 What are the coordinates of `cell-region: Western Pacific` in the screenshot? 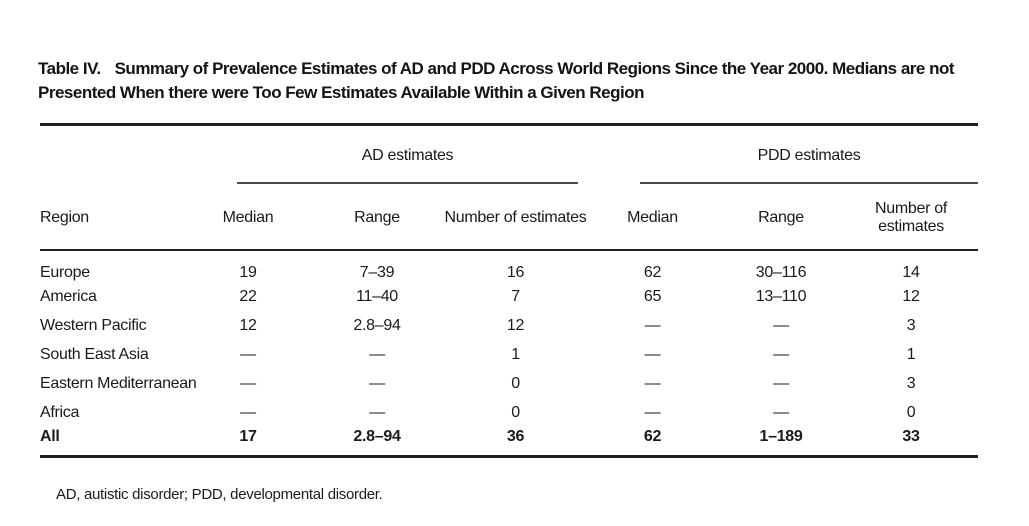 It's located at (93, 325).